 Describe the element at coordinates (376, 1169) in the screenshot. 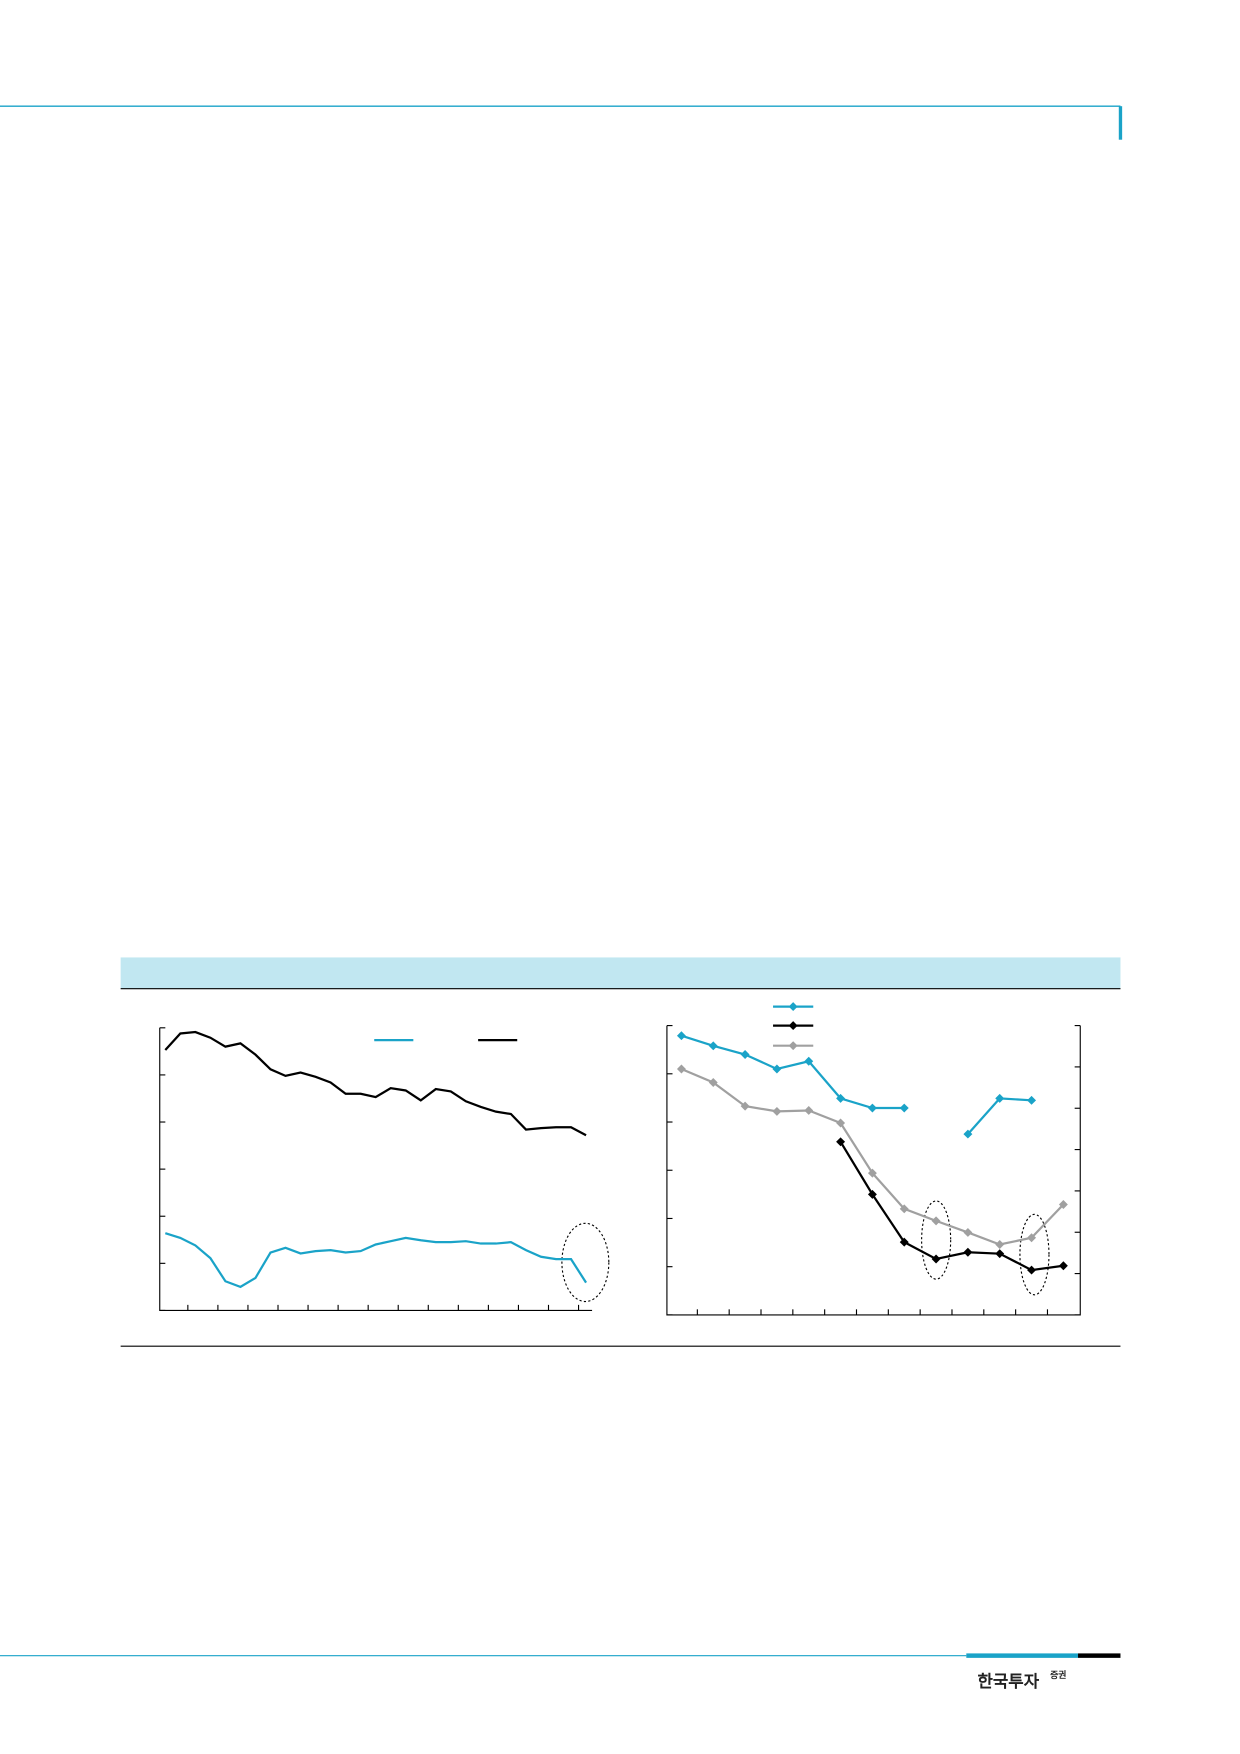

I see `axis-frame` at that location.